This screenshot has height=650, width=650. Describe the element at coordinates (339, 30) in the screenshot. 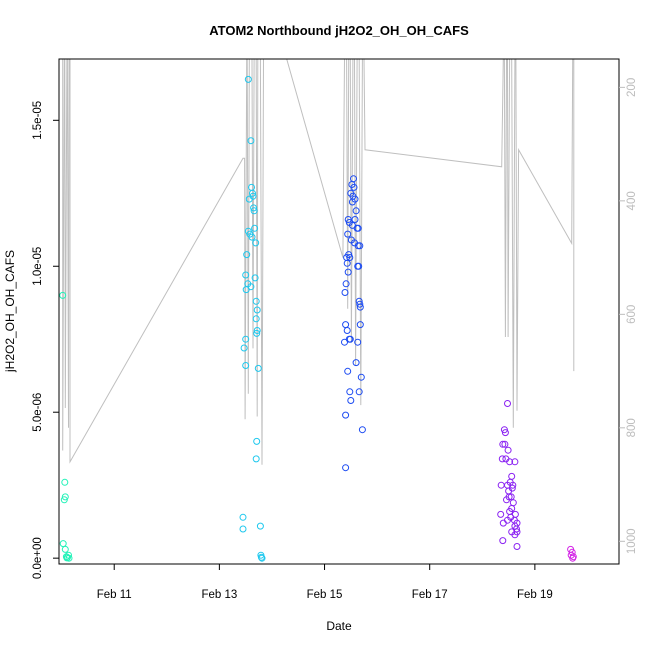

I see `chart-title: ATOM2 Northbound jH2O2_OH_OH_CAFS` at that location.